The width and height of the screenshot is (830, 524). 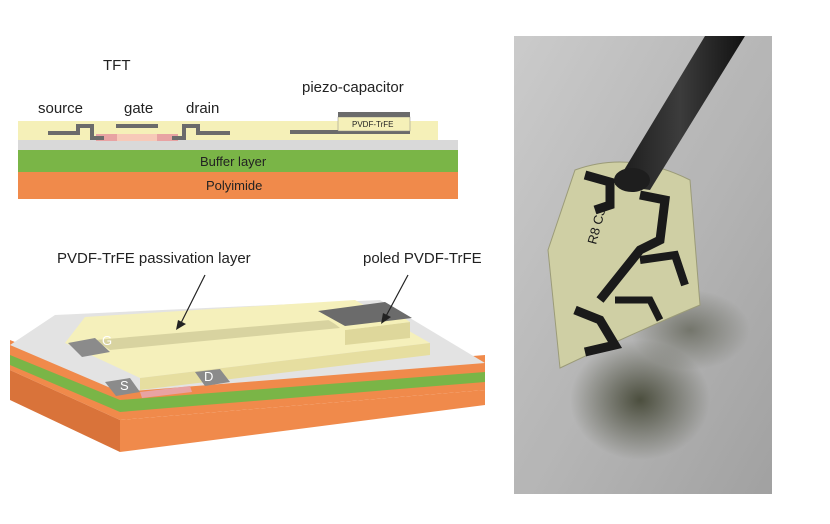 What do you see at coordinates (192, 300) in the screenshot?
I see `passivation-arrow` at bounding box center [192, 300].